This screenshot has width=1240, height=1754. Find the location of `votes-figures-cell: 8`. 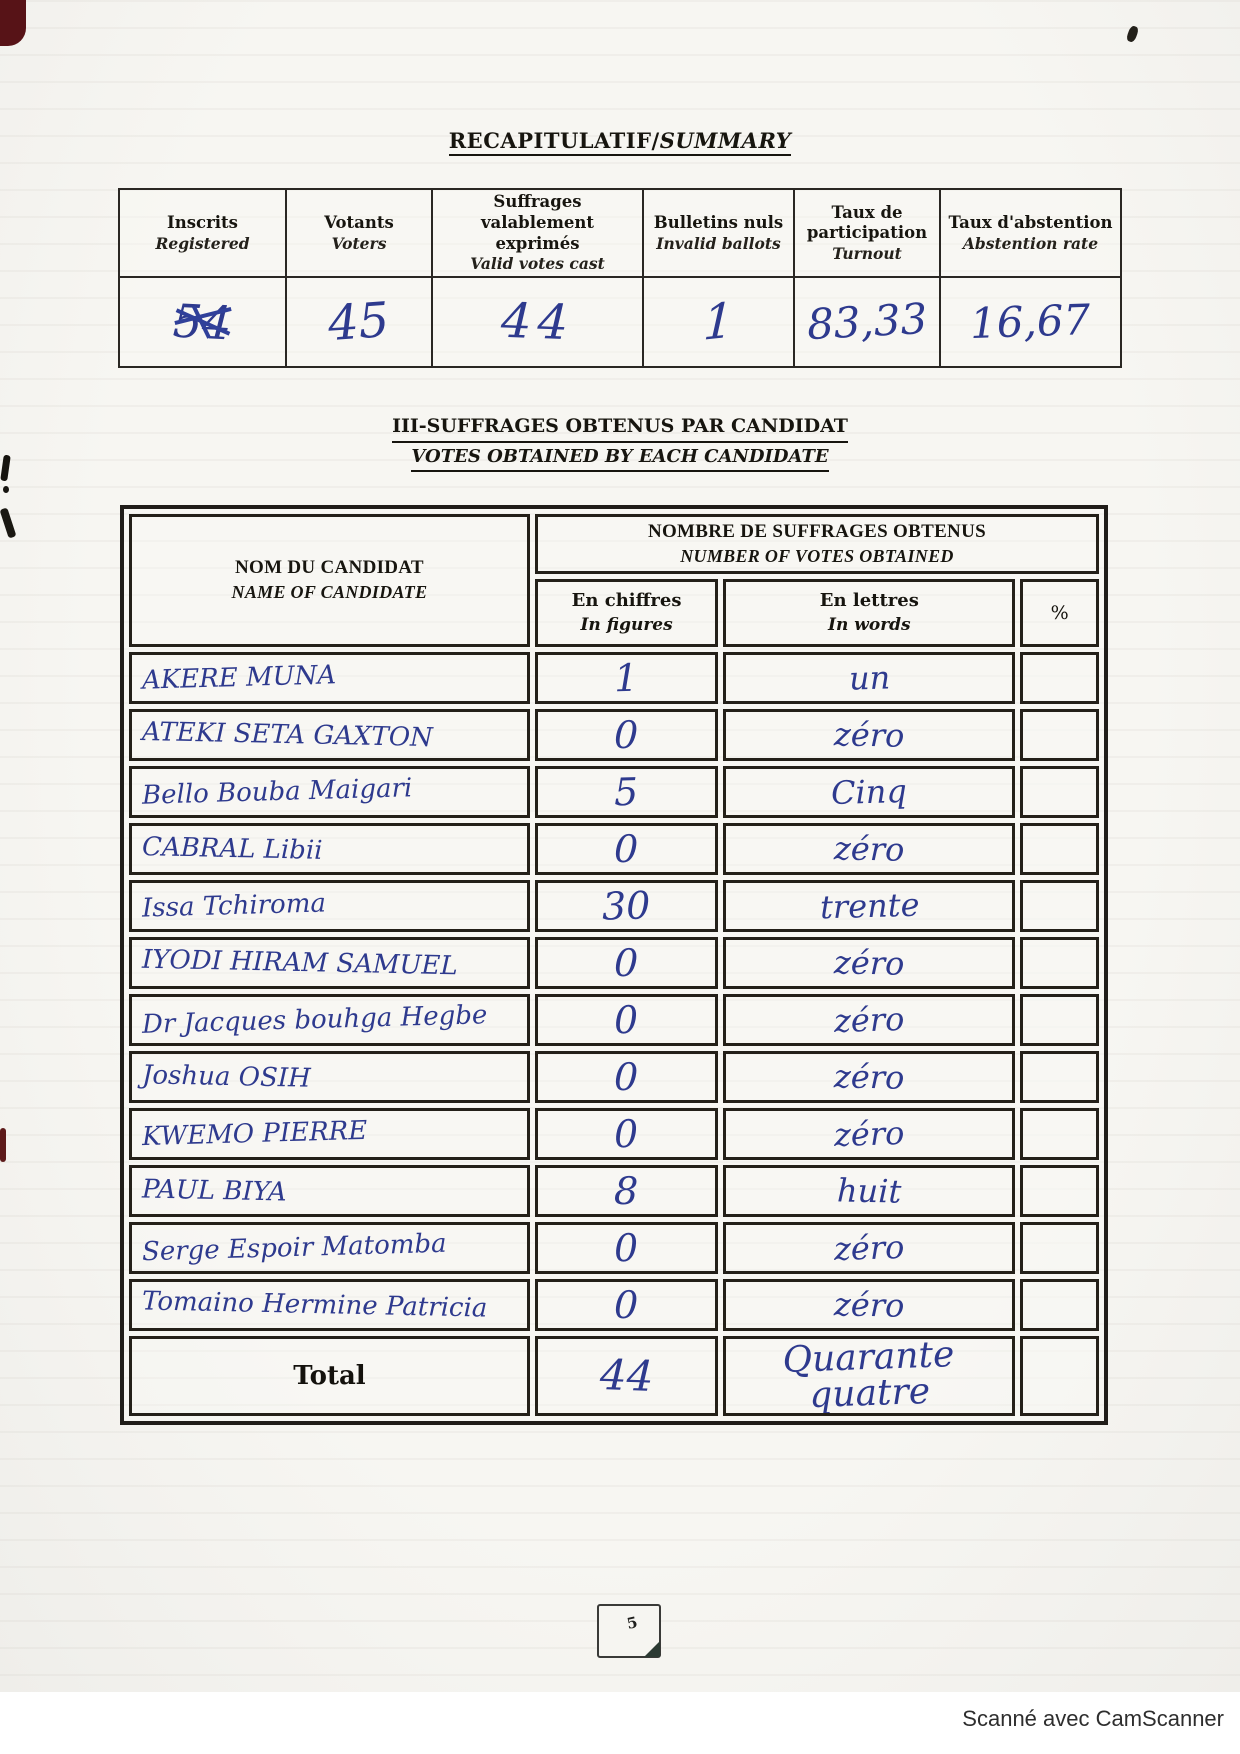

votes-figures-cell: 8 is located at coordinates (626, 1191).